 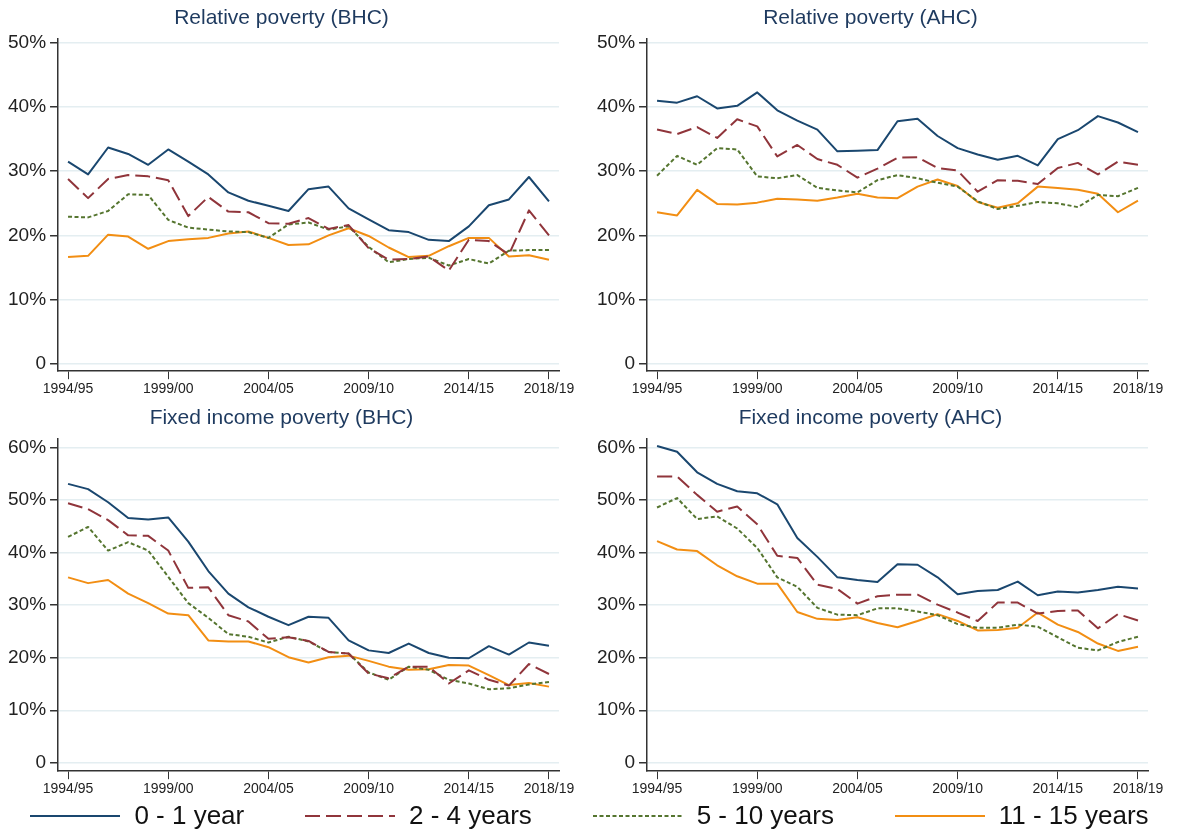 What do you see at coordinates (281, 417) in the screenshot?
I see `chart-title: Fixed income poverty (BHC)` at bounding box center [281, 417].